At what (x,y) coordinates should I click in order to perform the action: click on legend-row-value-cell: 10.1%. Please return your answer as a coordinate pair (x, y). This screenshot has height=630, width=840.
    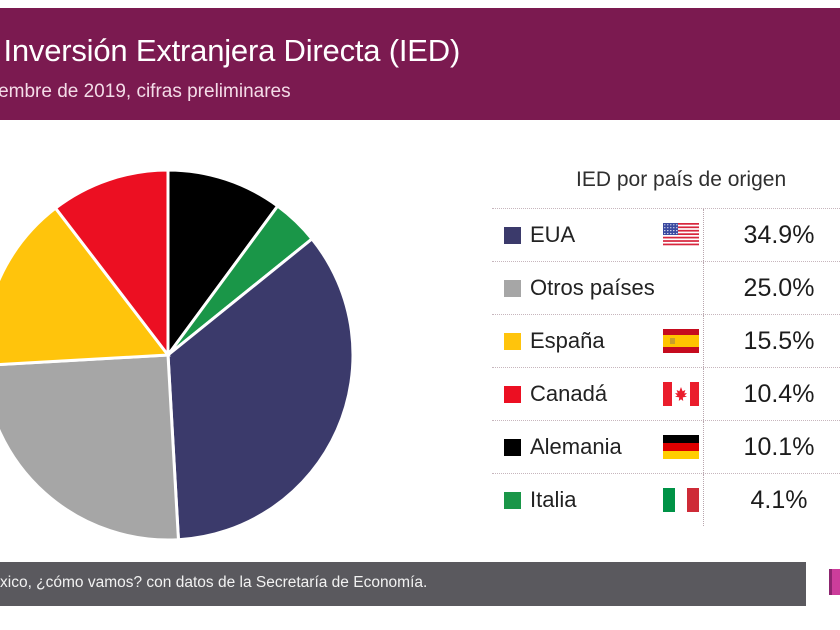
    Looking at the image, I should click on (771, 447).